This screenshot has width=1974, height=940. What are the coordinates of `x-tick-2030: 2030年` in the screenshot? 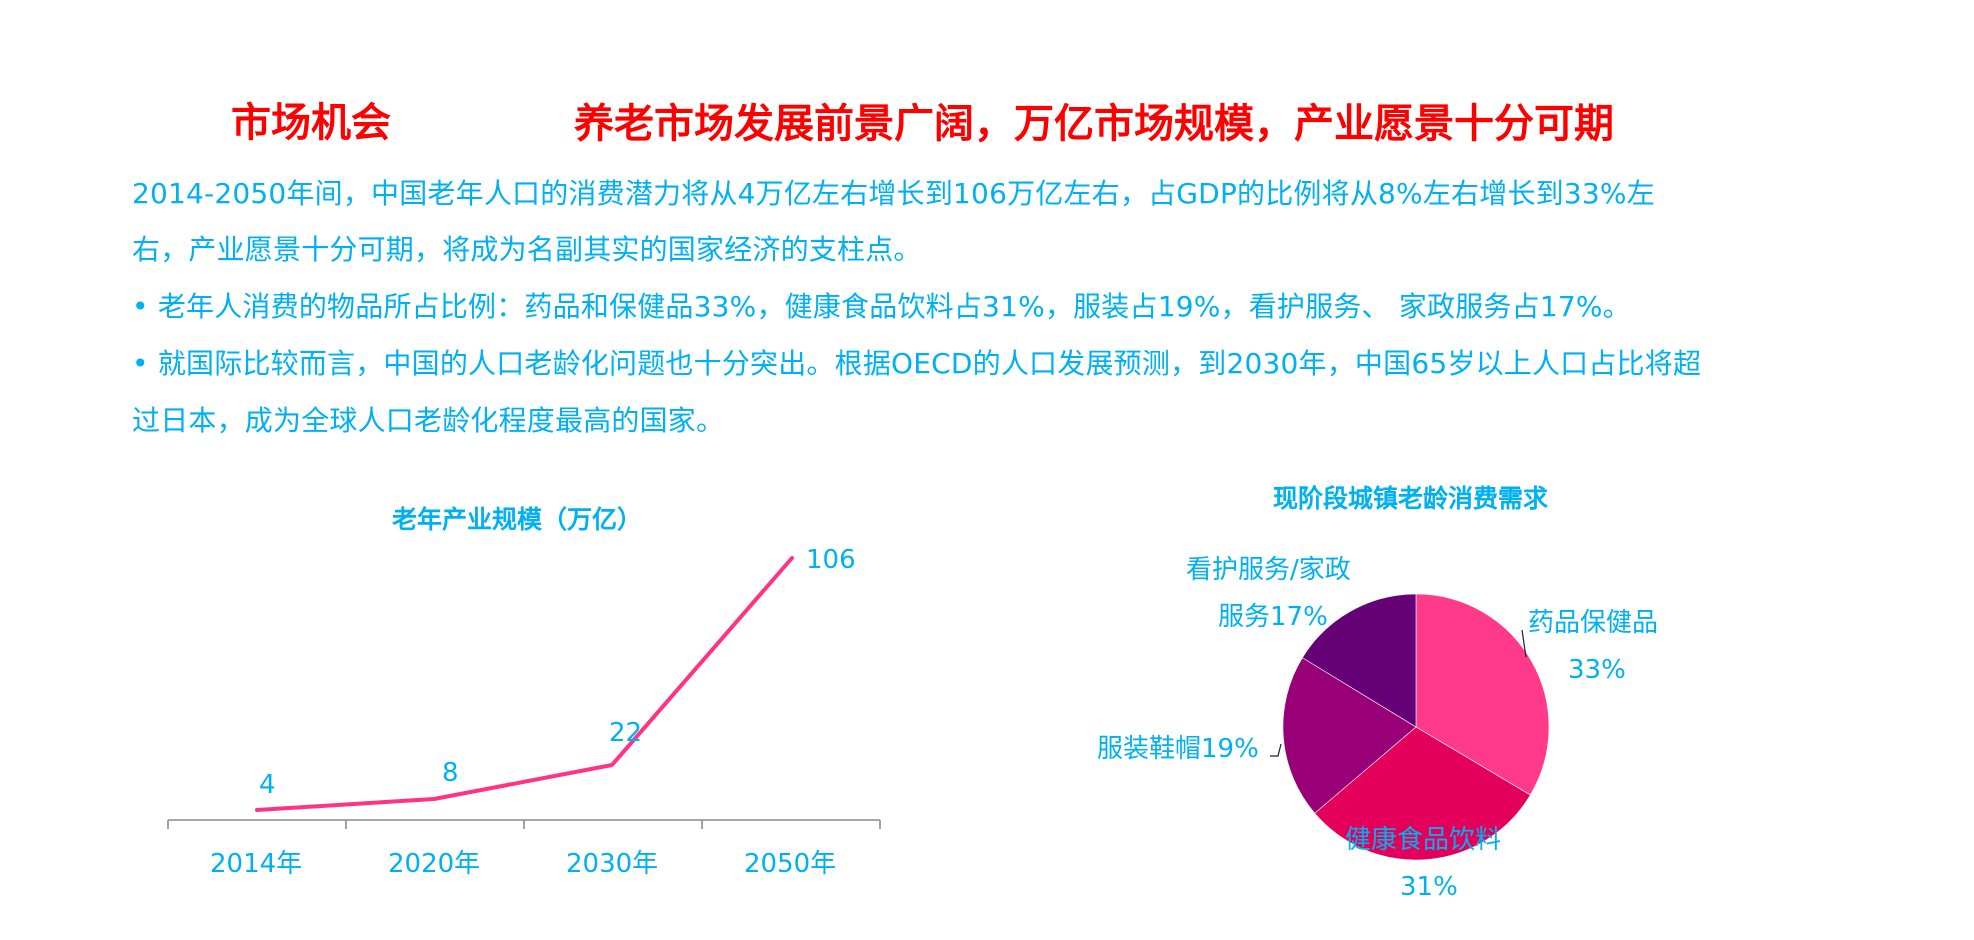 It's located at (612, 864).